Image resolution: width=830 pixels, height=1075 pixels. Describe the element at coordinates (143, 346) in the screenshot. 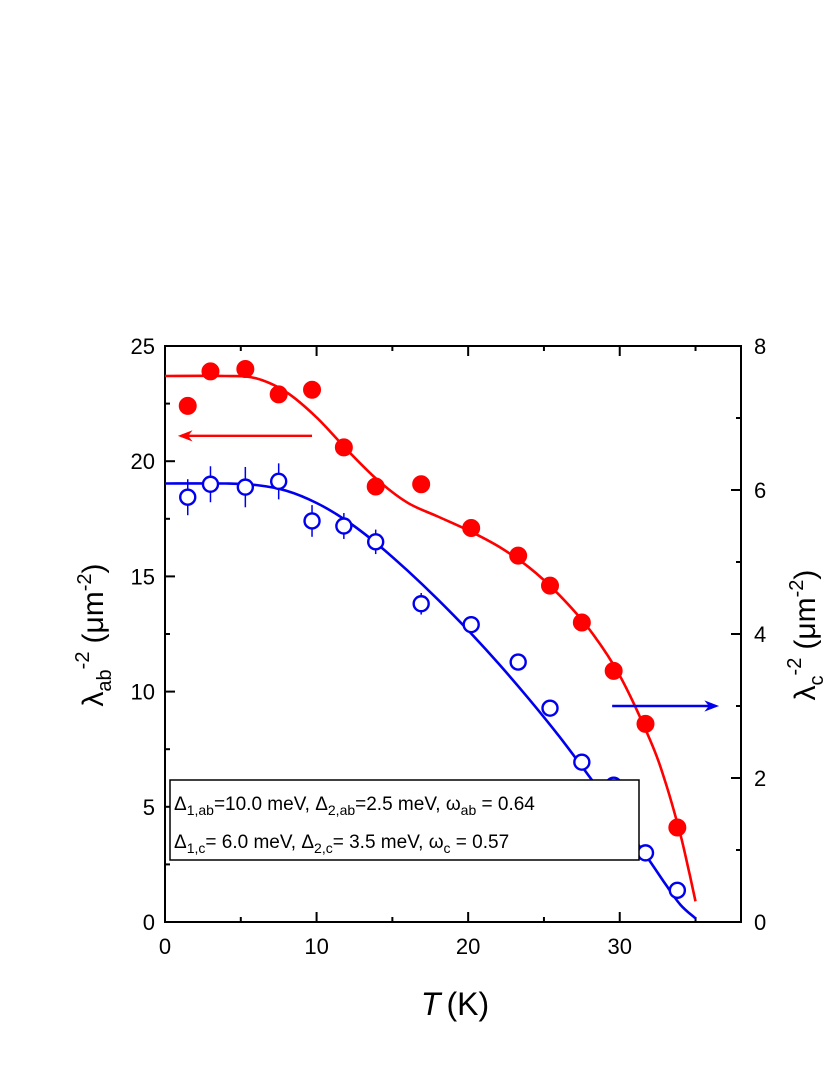

I see `y-left-tick-label: 25` at that location.